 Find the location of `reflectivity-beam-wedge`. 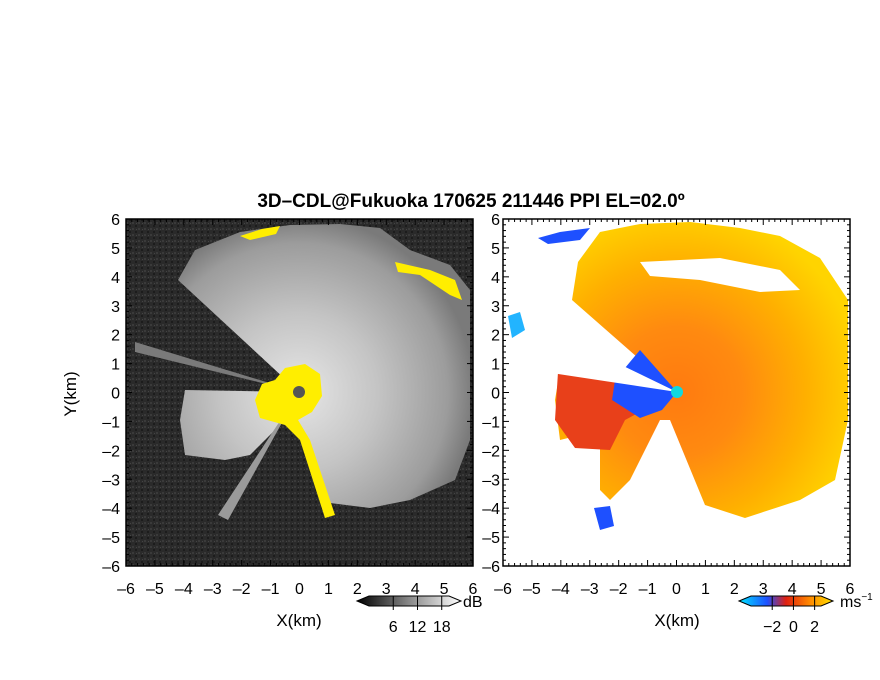

reflectivity-beam-wedge is located at coordinates (258, 456).